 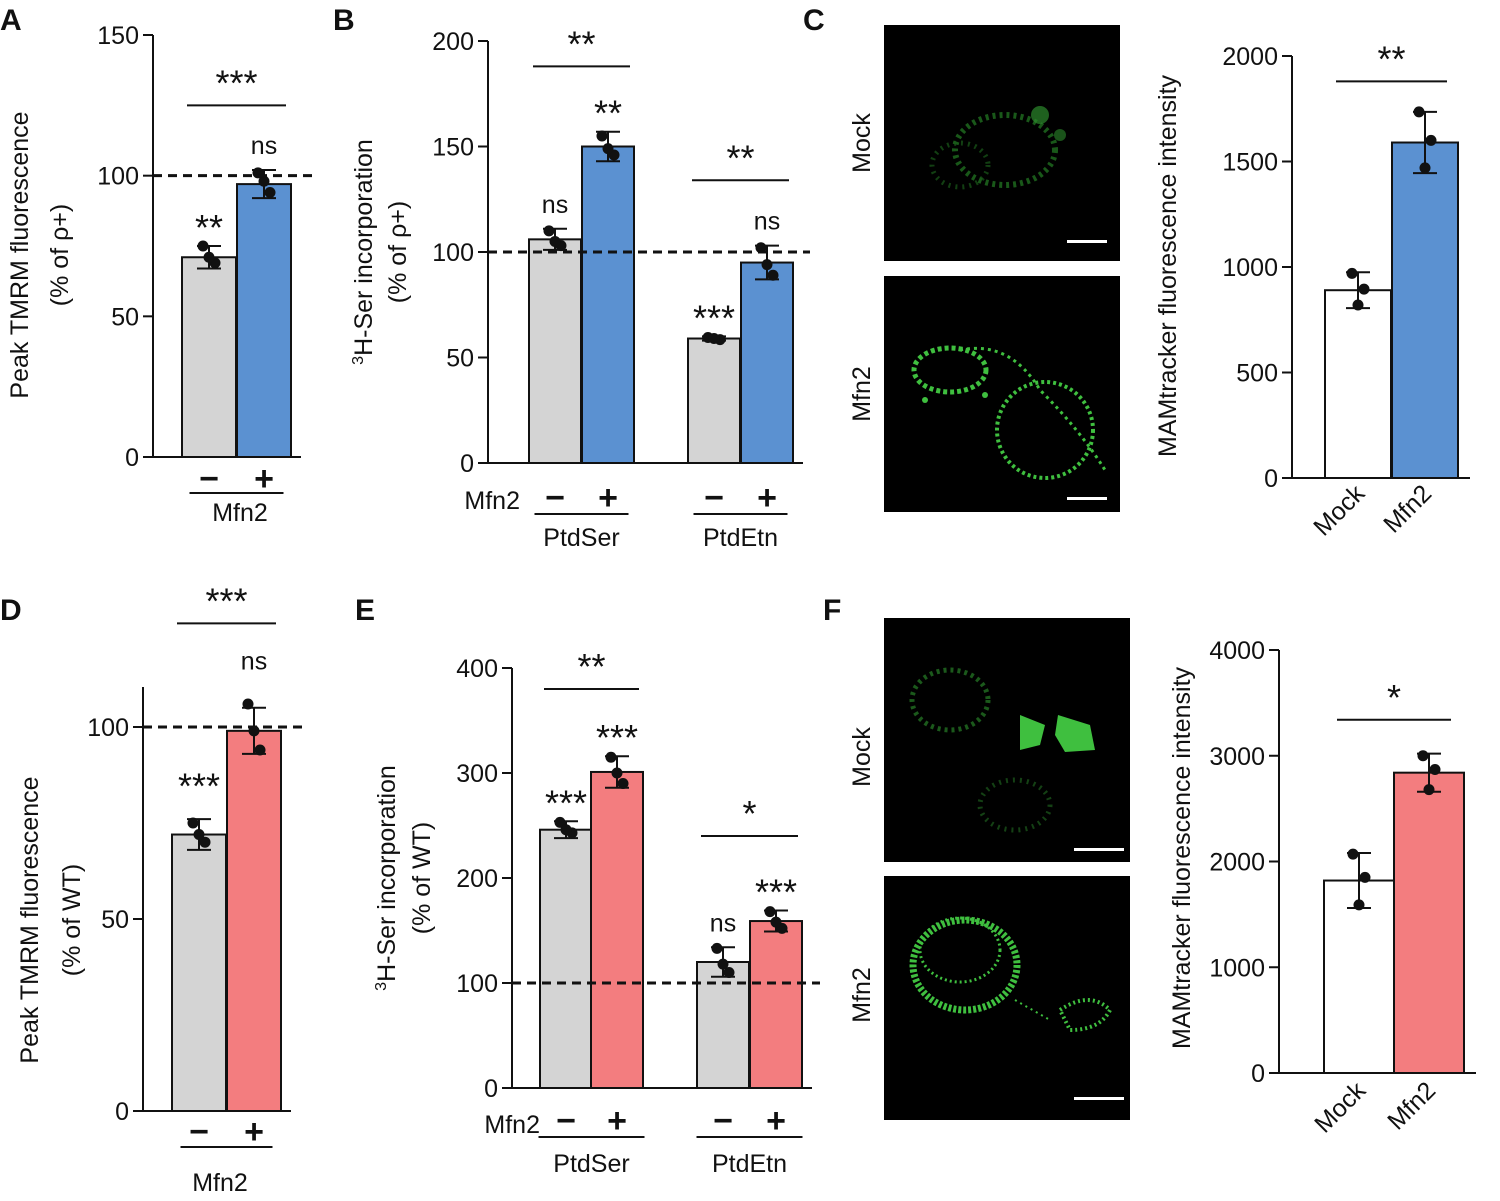 I want to click on panel-label-f: F, so click(x=832, y=610).